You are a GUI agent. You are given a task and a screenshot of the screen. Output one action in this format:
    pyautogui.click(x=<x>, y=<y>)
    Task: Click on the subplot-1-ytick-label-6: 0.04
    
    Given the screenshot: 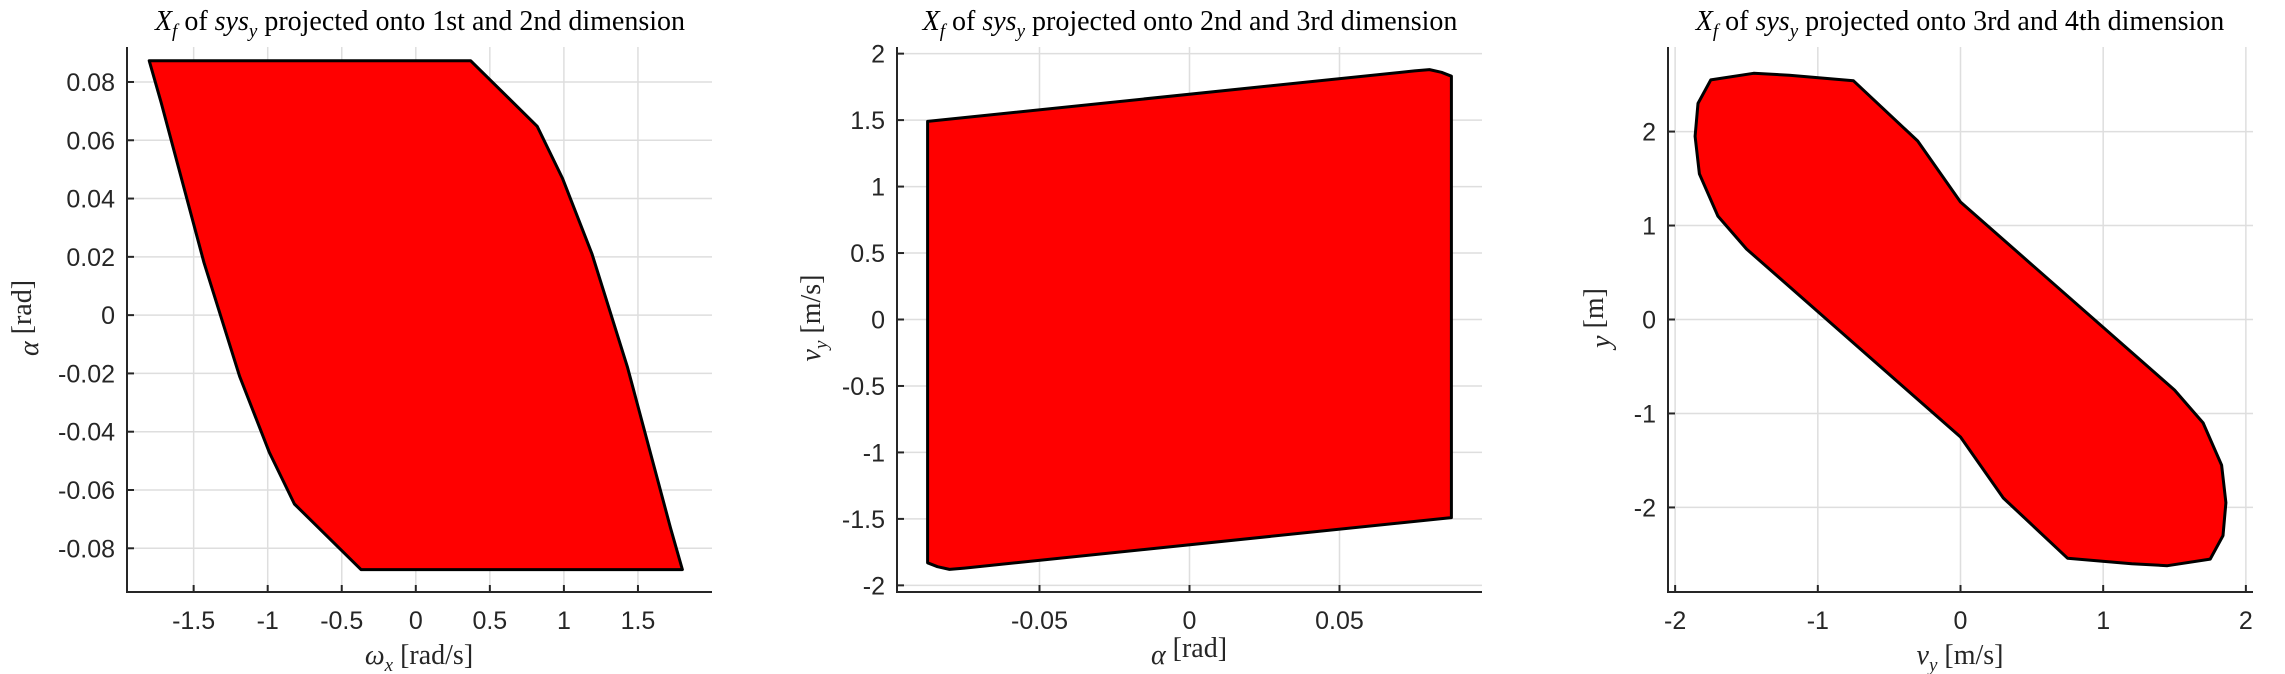 What is the action you would take?
    pyautogui.click(x=90, y=200)
    